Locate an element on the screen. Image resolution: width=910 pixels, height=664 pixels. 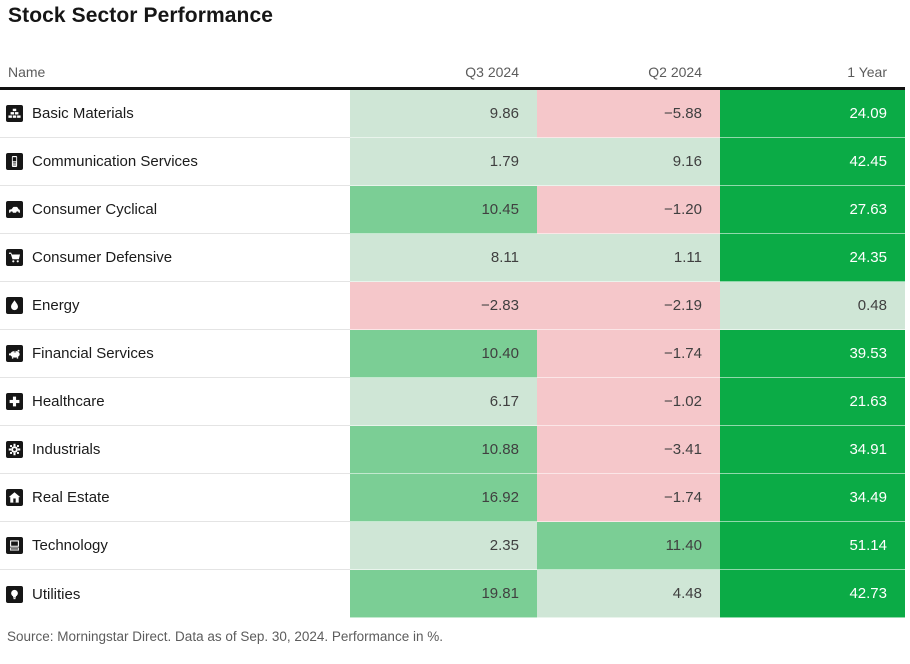
one-year-value-cell: 39.53 is located at coordinates (812, 354).